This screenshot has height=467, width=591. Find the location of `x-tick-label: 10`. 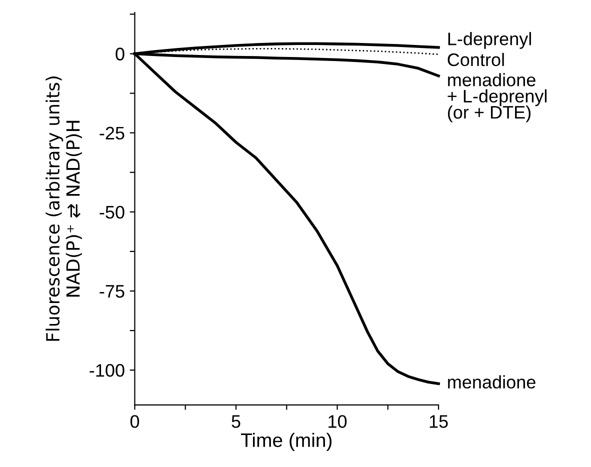

x-tick-label: 10 is located at coordinates (337, 421).